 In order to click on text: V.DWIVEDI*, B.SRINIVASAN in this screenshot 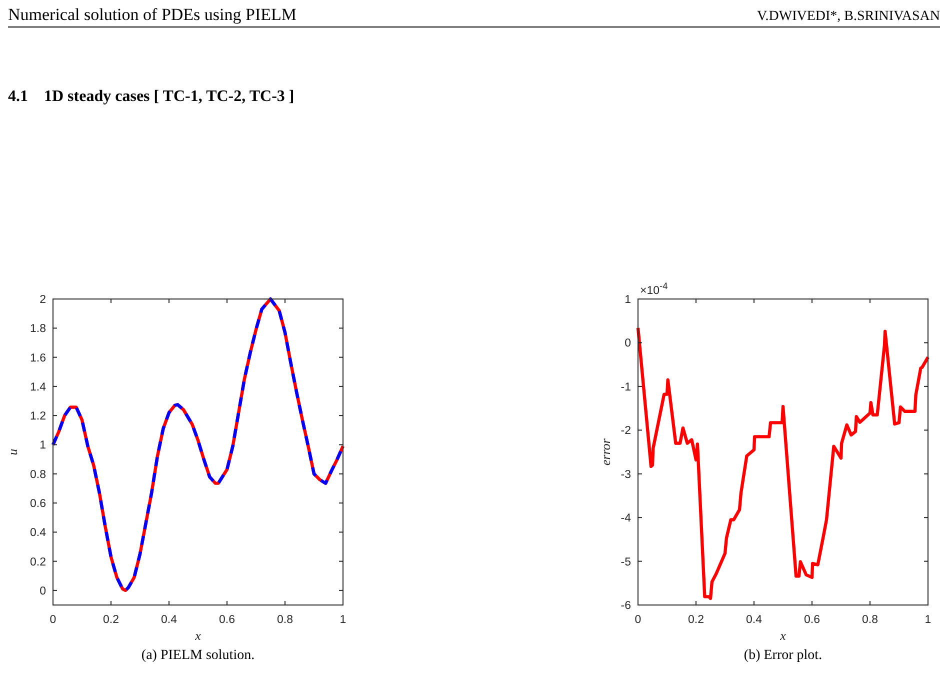, I will do `click(848, 16)`.